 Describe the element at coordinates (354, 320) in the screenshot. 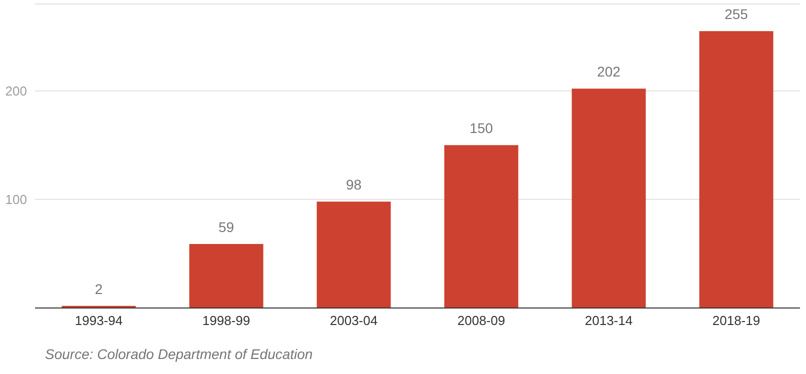

I see `x-tick-label: 2003-04` at that location.